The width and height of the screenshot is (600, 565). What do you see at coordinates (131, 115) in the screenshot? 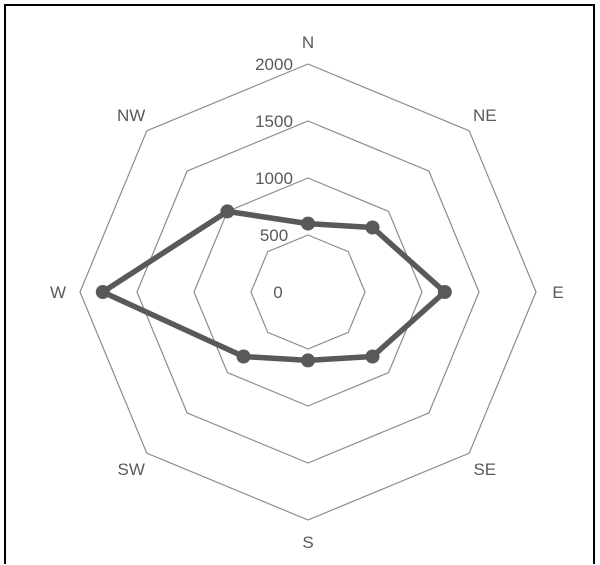
I see `category-label-nw: NW` at bounding box center [131, 115].